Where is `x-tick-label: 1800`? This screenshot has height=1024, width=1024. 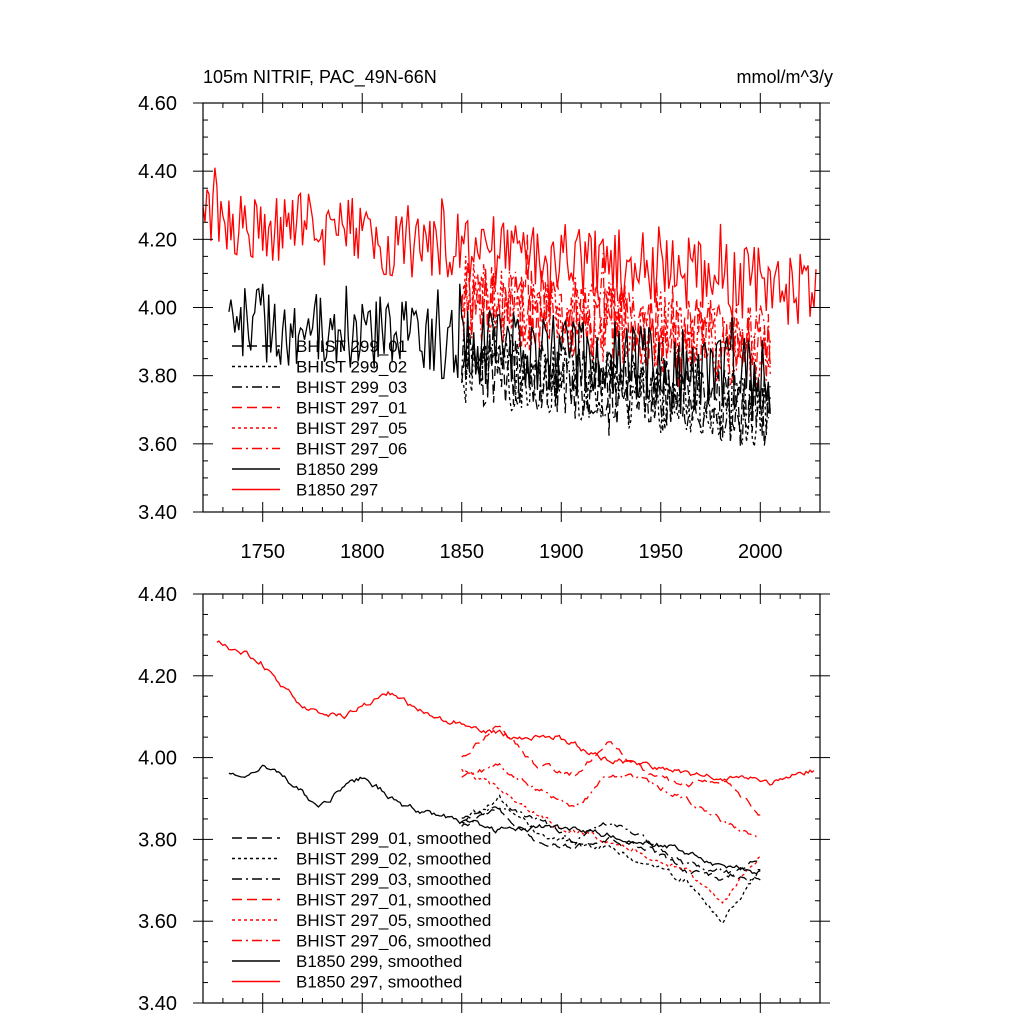
x-tick-label: 1800 is located at coordinates (362, 552).